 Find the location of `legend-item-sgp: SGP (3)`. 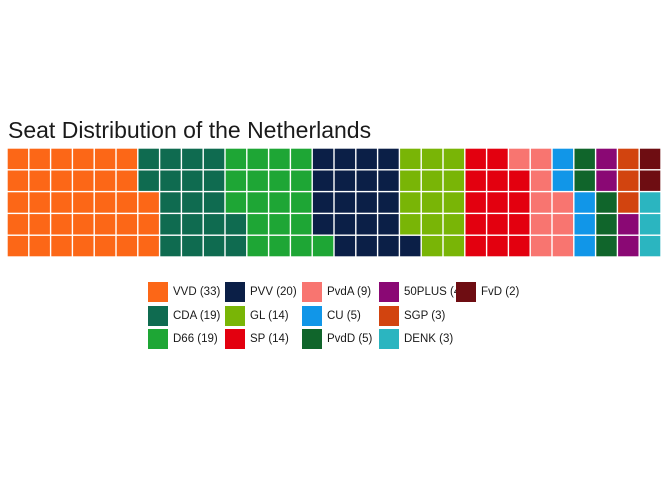

legend-item-sgp: SGP (3) is located at coordinates (412, 316).